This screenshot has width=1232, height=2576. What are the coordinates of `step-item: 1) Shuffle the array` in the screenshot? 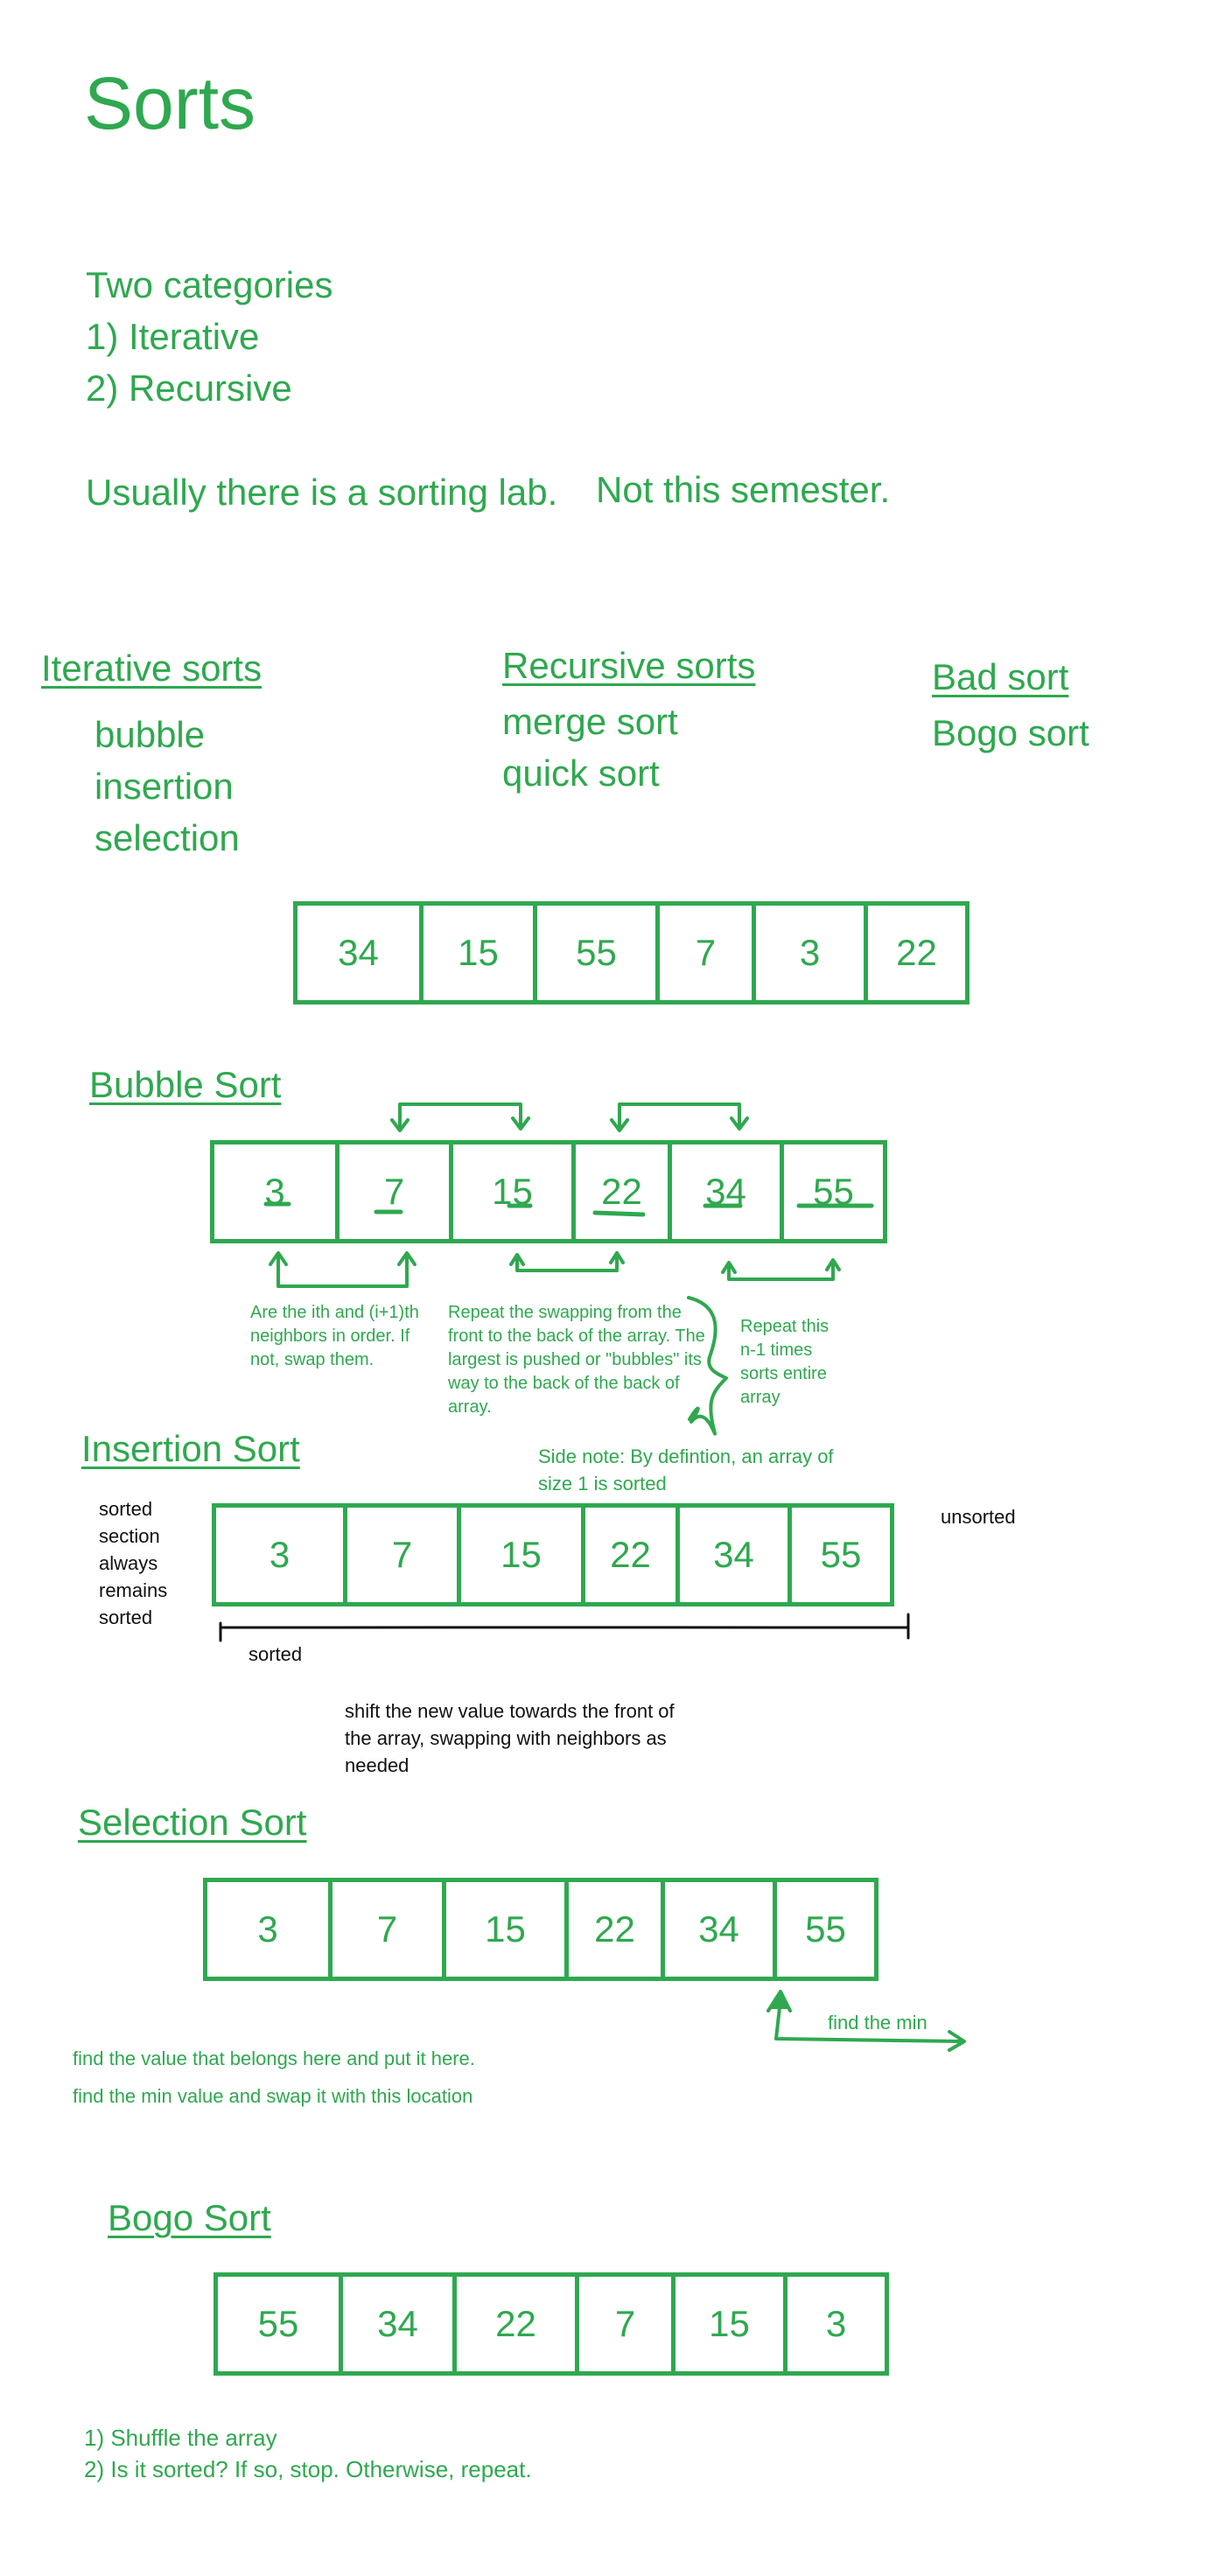 It's located at (180, 2438).